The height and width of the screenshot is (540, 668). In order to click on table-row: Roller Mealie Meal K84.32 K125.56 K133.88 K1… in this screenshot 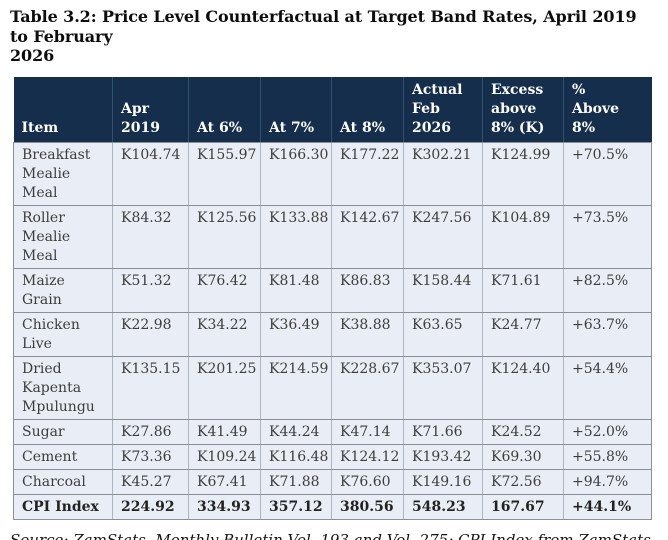, I will do `click(332, 237)`.